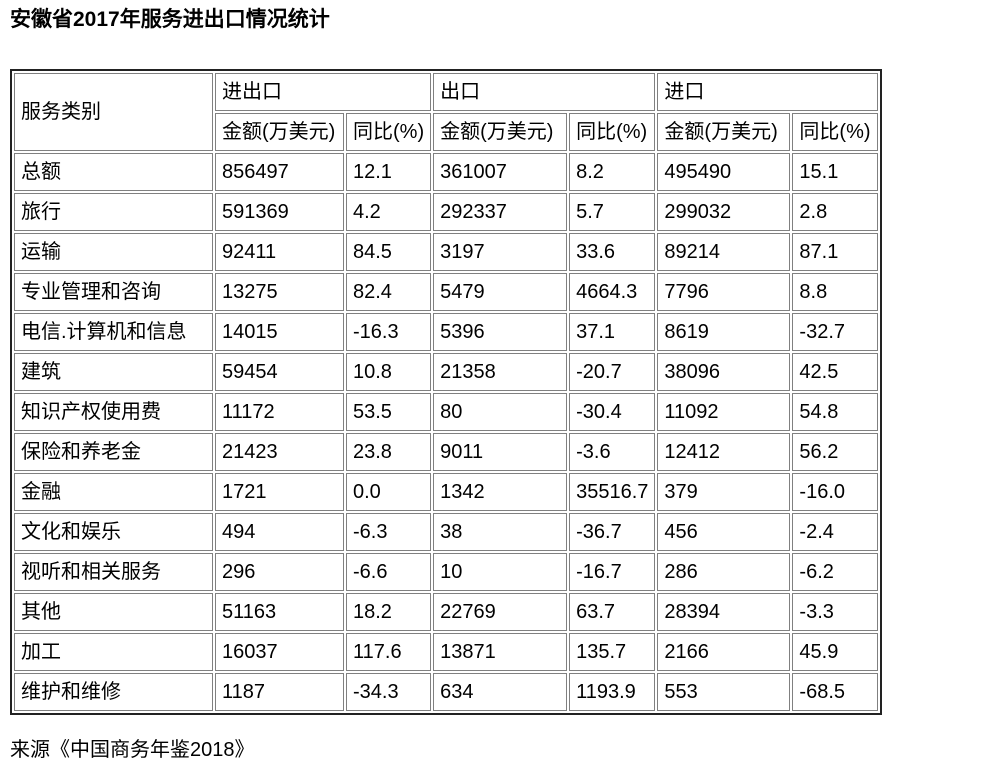 This screenshot has height=772, width=995. What do you see at coordinates (113, 612) in the screenshot?
I see `category-cell: 其他` at bounding box center [113, 612].